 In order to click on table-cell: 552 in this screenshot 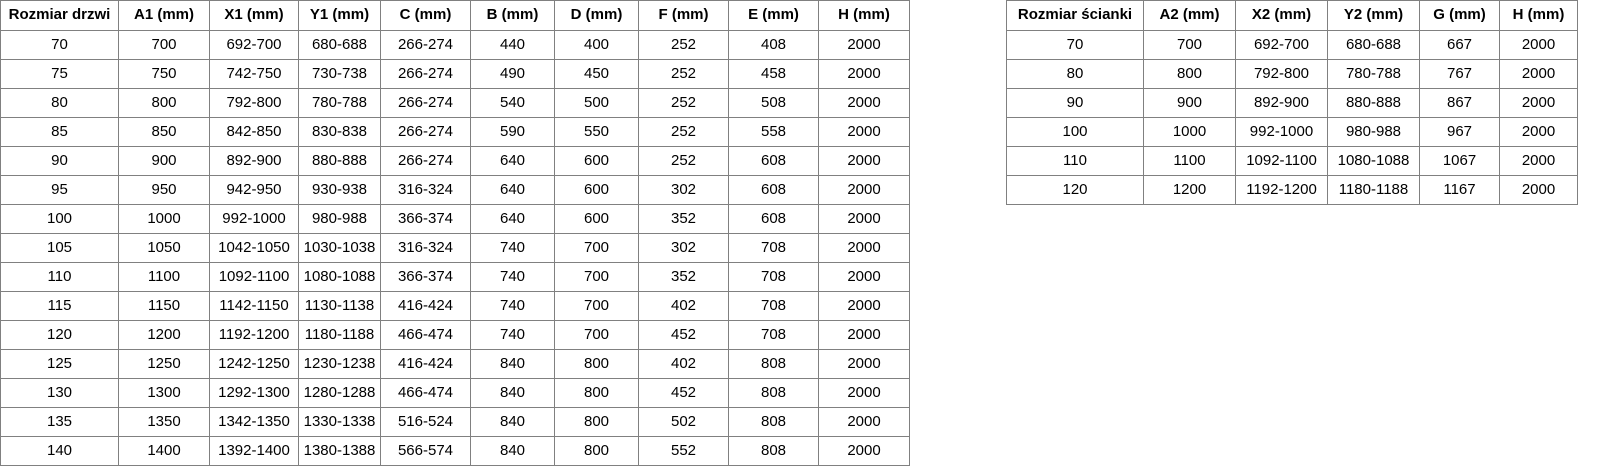, I will do `click(683, 451)`.